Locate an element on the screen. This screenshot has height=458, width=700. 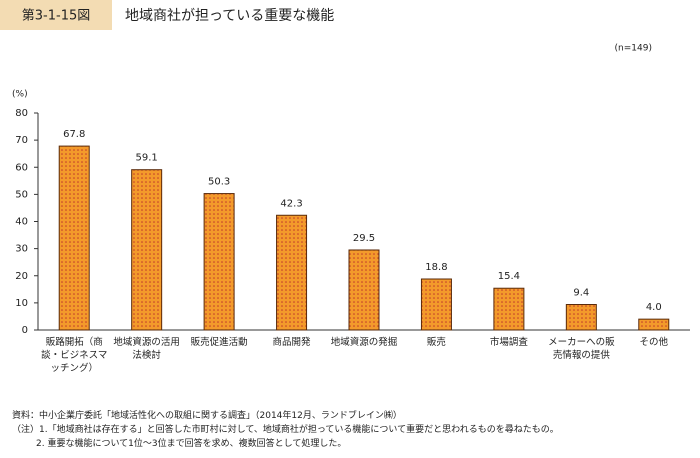
value-label: 67.8 is located at coordinates (74, 134).